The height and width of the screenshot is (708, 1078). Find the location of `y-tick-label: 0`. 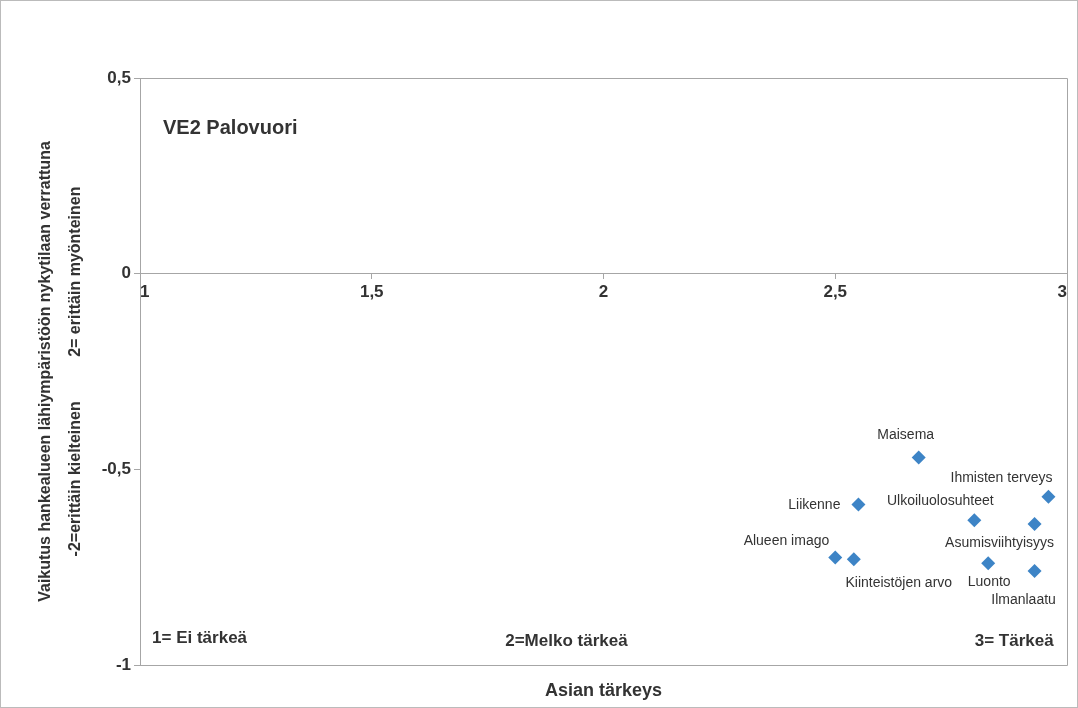

y-tick-label: 0 is located at coordinates (126, 273).